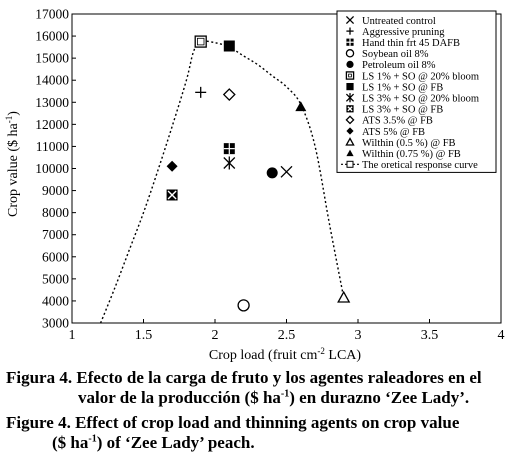 This screenshot has width=510, height=465. I want to click on data-point-square-x, so click(172, 195).